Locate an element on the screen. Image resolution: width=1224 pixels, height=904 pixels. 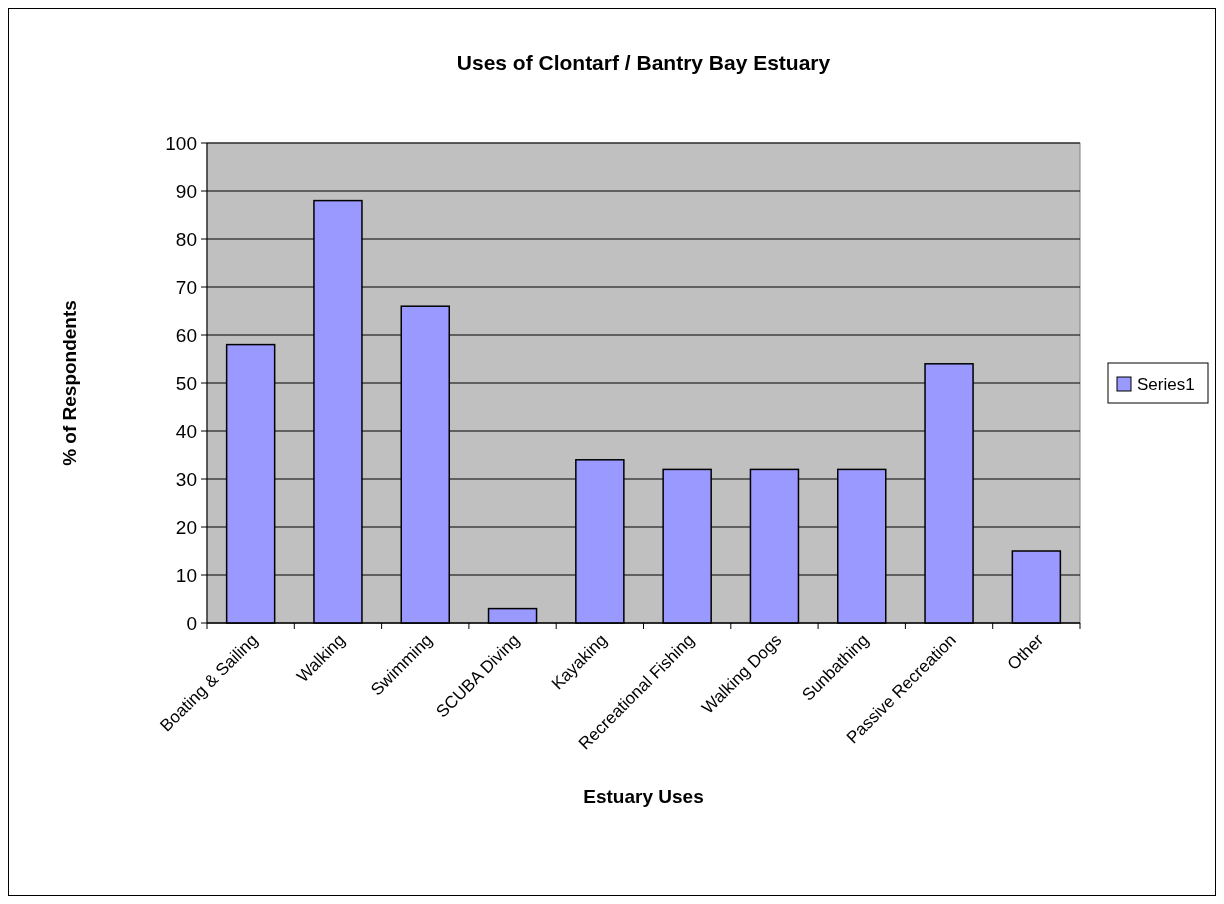
y-tick-label: 40 is located at coordinates (186, 431).